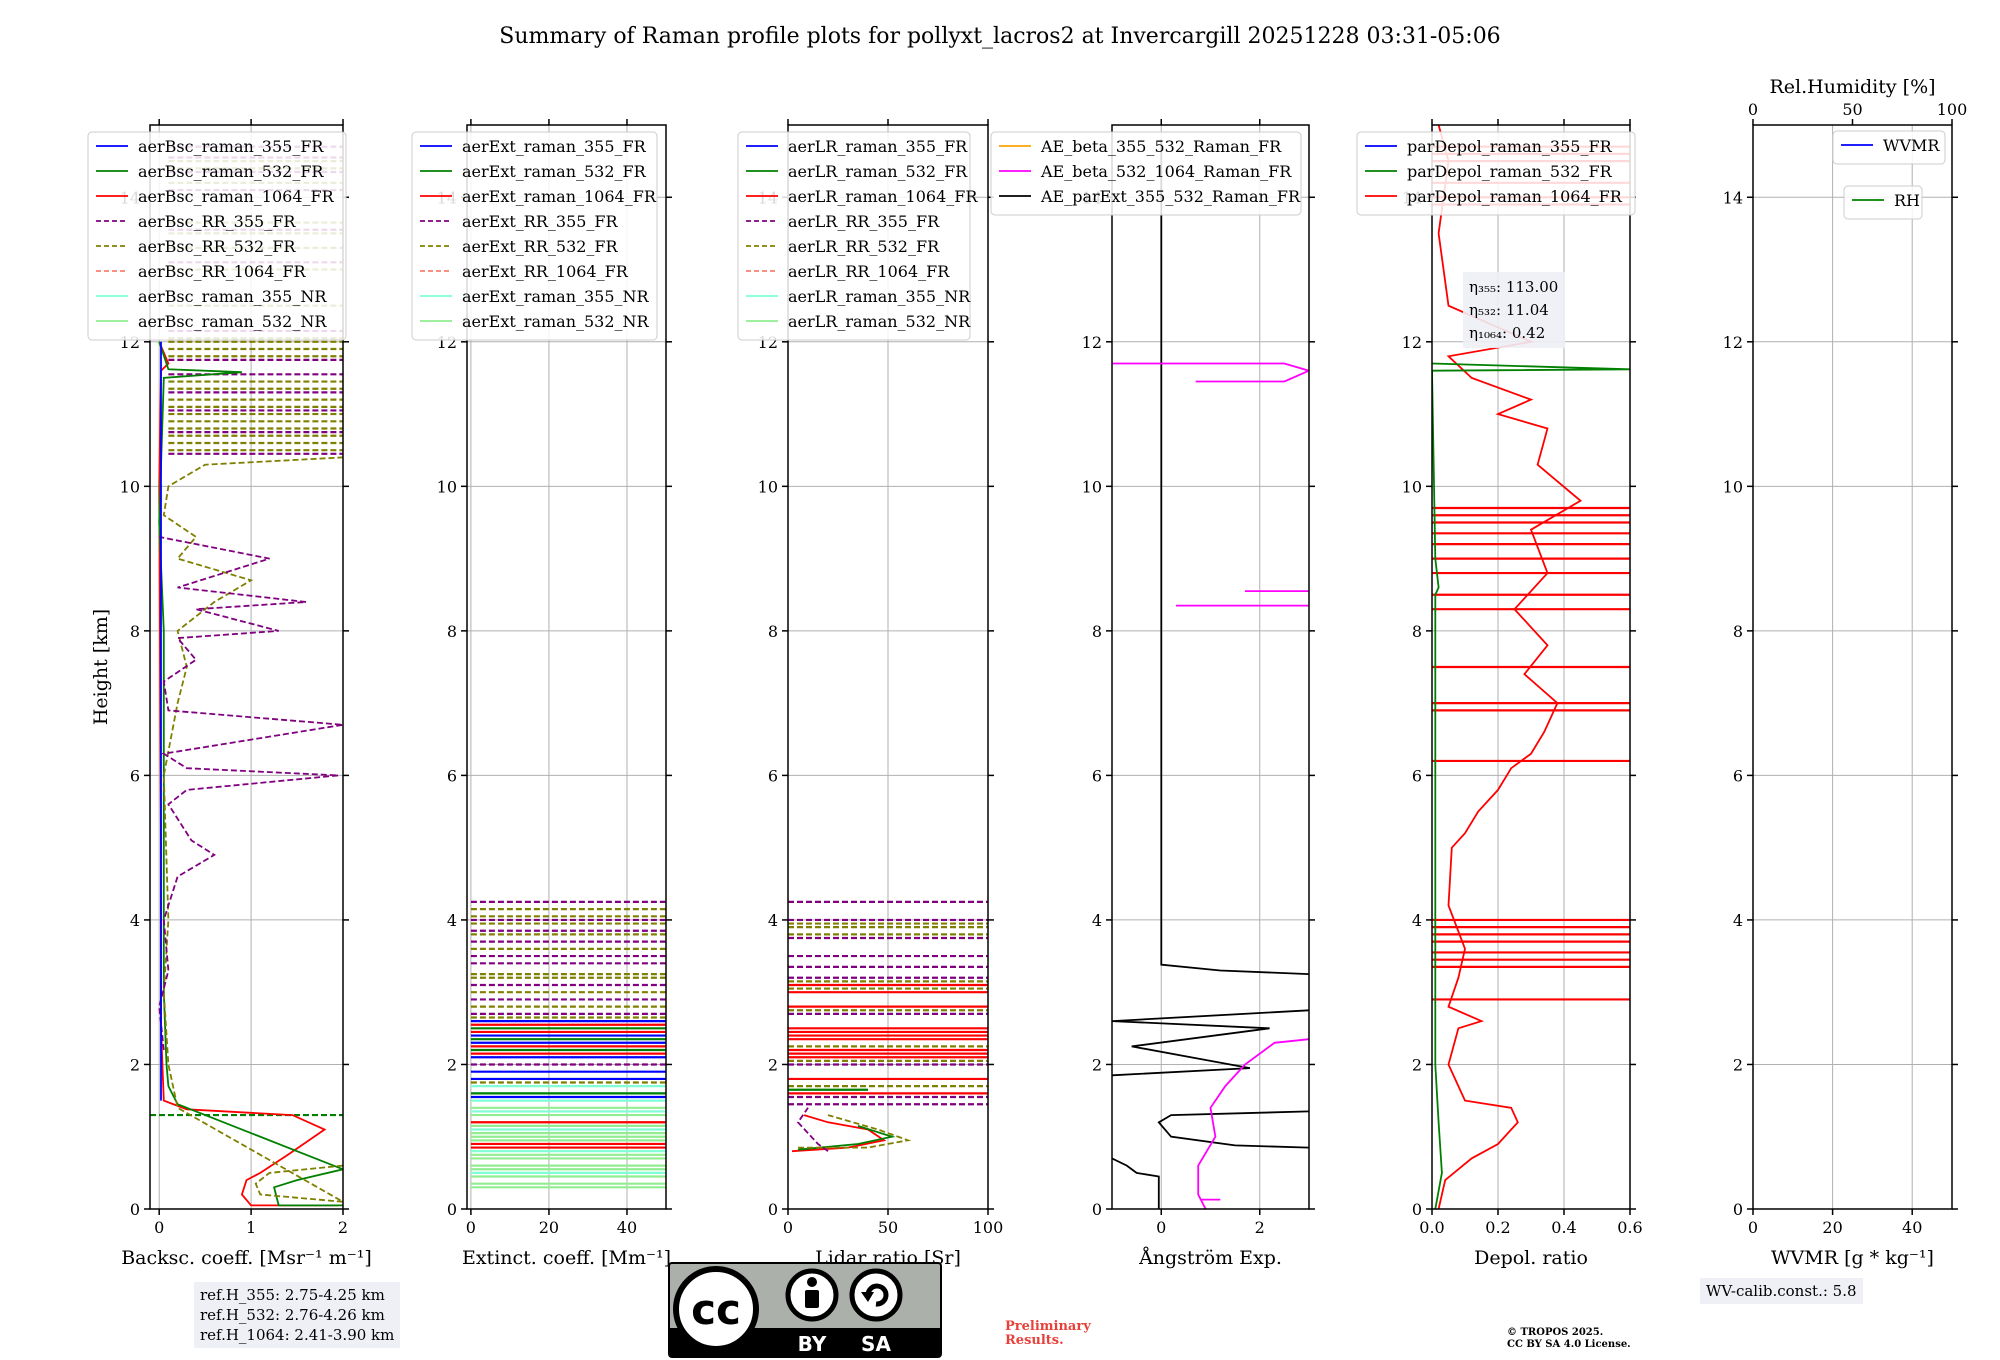  I want to click on series-AE_beta_532_1064_Raman_FR_e, so click(1210, 372).